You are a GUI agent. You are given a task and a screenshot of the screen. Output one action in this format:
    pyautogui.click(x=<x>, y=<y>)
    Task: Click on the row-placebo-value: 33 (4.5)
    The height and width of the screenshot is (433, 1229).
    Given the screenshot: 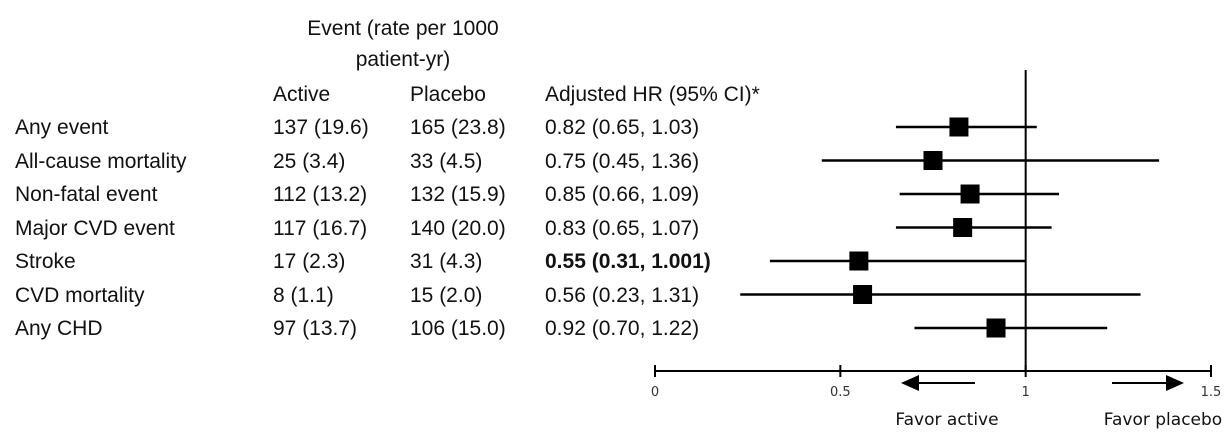 What is the action you would take?
    pyautogui.click(x=446, y=161)
    